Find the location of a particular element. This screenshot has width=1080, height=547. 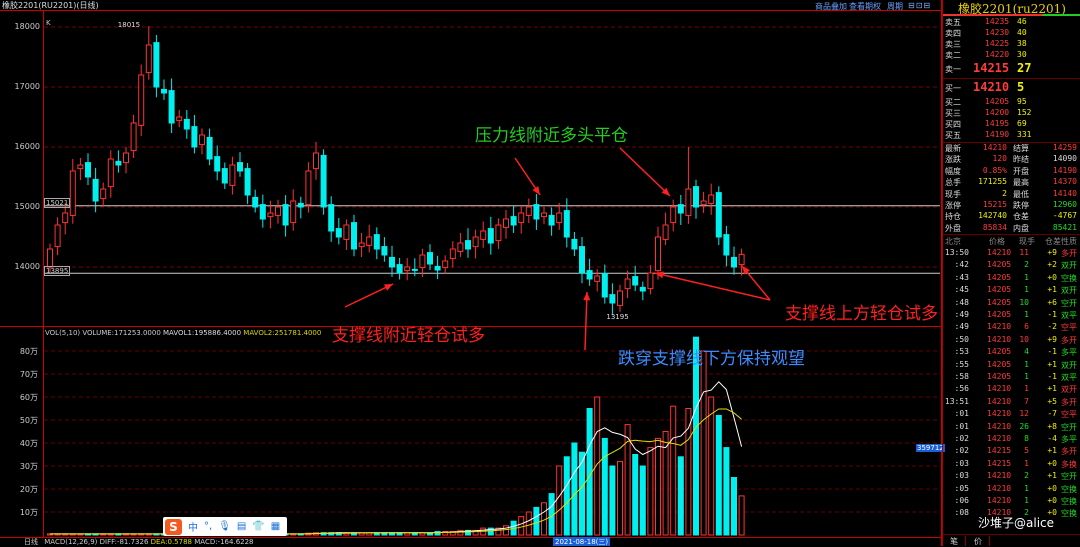

ime-punct: °, is located at coordinates (208, 526).